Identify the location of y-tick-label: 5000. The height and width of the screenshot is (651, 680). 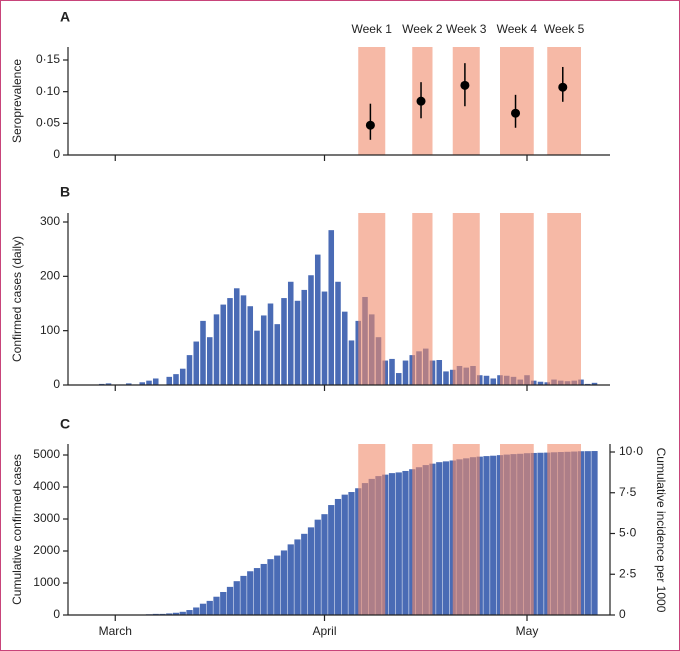
(46, 454).